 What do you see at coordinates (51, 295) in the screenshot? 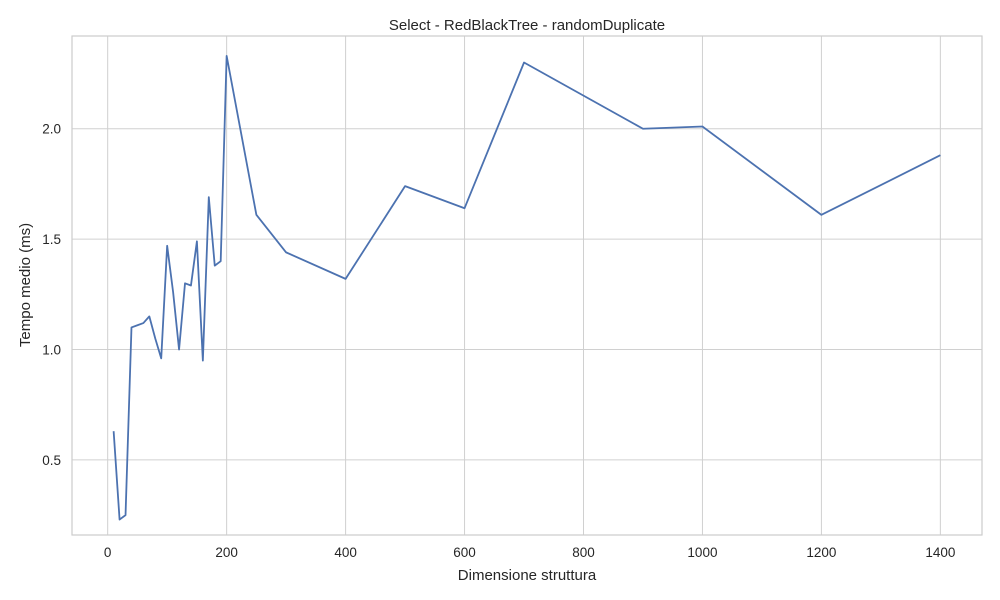
I see `y-tick-labels: 0.5 1.0 1.5 2.0` at bounding box center [51, 295].